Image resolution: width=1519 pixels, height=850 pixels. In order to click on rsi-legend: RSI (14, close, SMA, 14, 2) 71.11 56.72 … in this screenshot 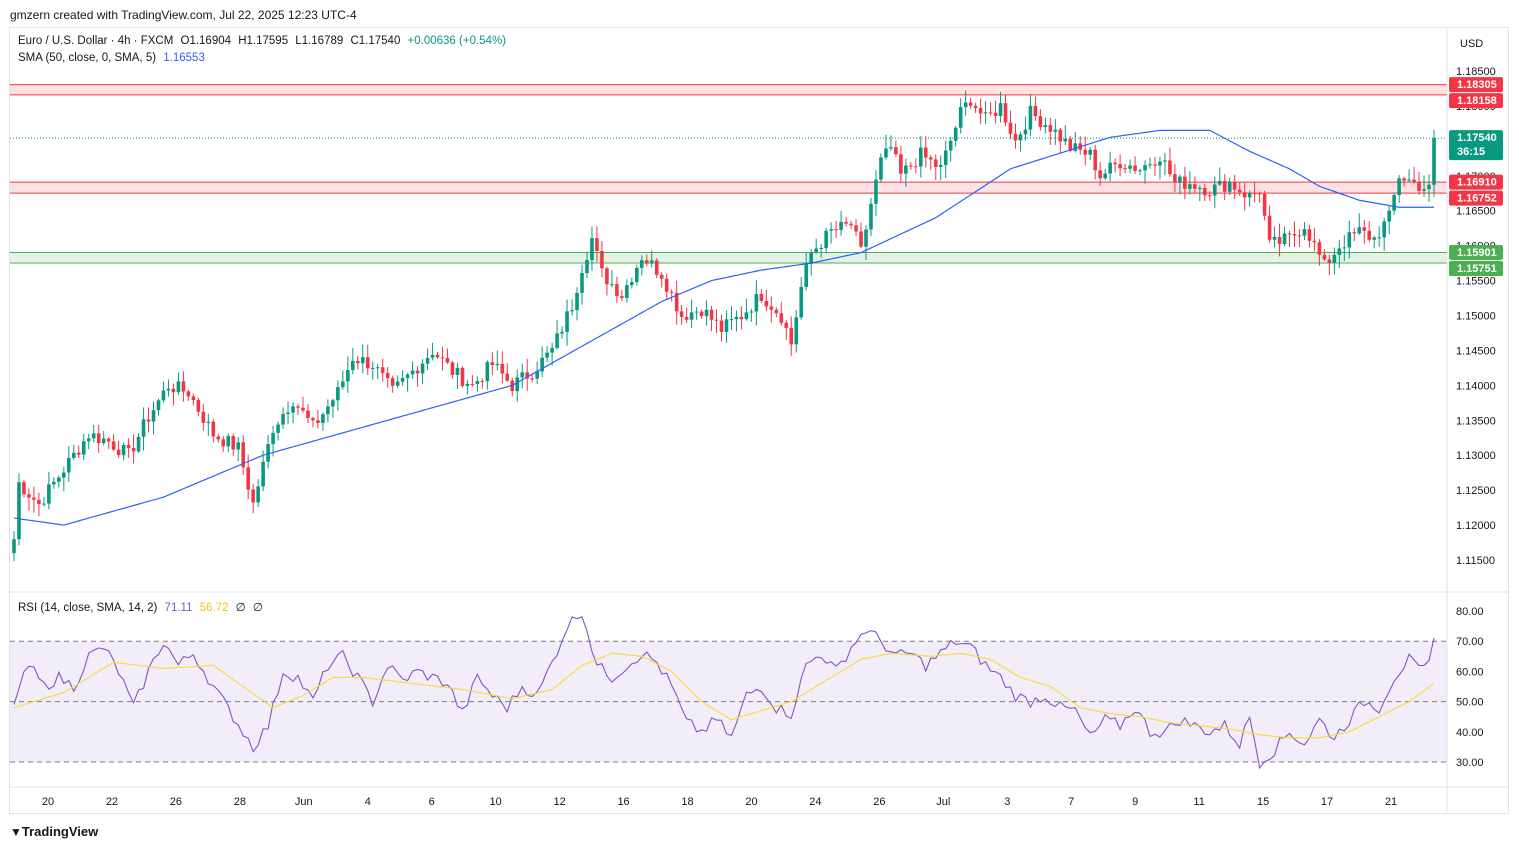, I will do `click(140, 607)`.